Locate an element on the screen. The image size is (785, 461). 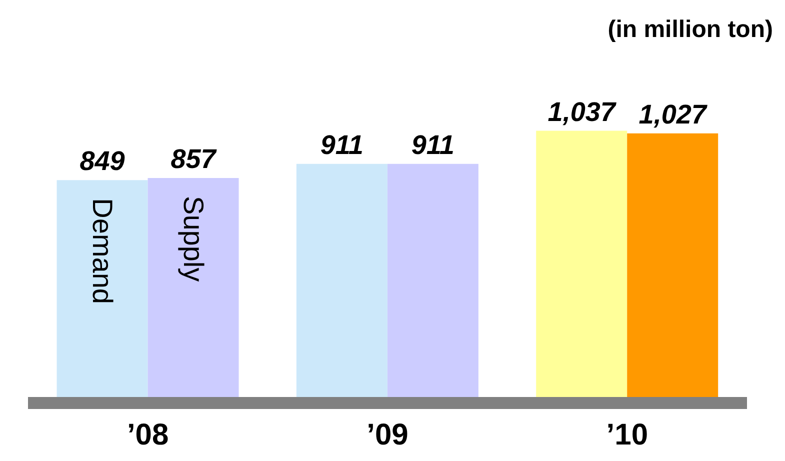
series-label: Supply is located at coordinates (193, 239).